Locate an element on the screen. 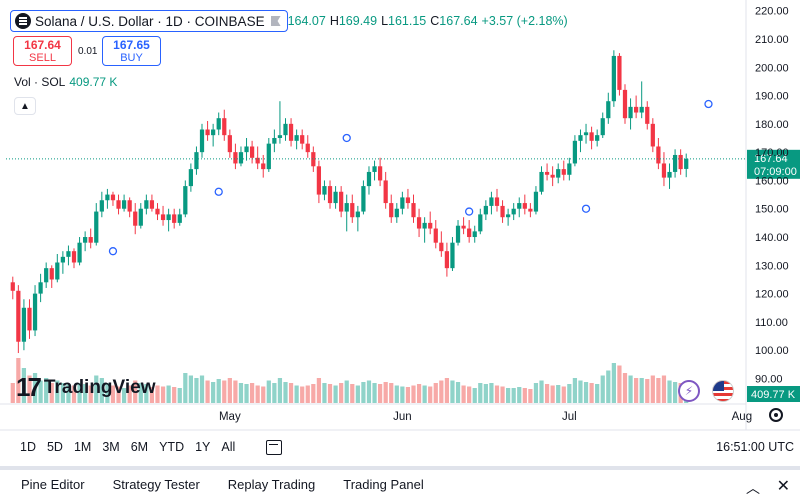 The image size is (800, 499). range-ytd: YTD is located at coordinates (172, 447).